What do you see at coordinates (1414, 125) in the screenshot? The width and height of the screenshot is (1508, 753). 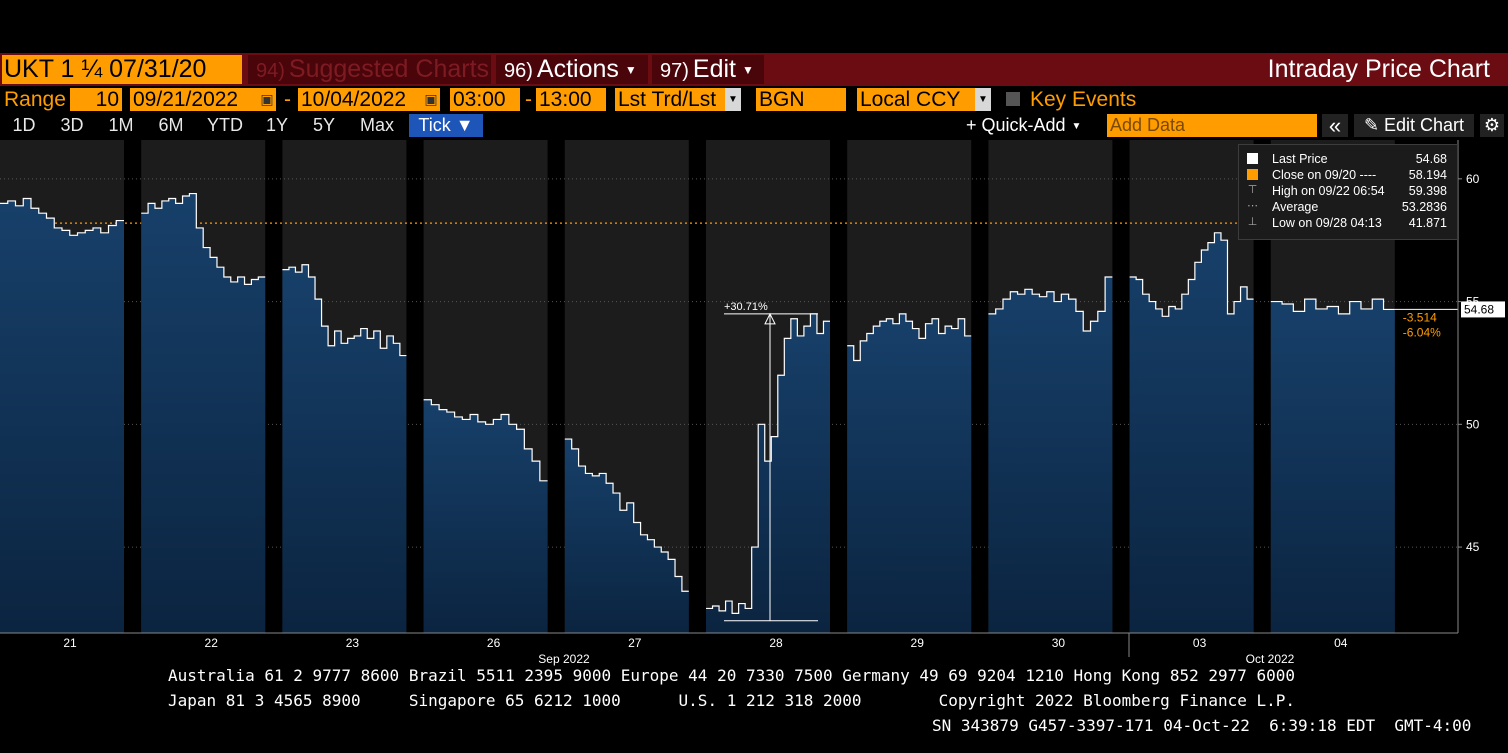 I see `edit-chart-button: ✎ Edit Chart` at bounding box center [1414, 125].